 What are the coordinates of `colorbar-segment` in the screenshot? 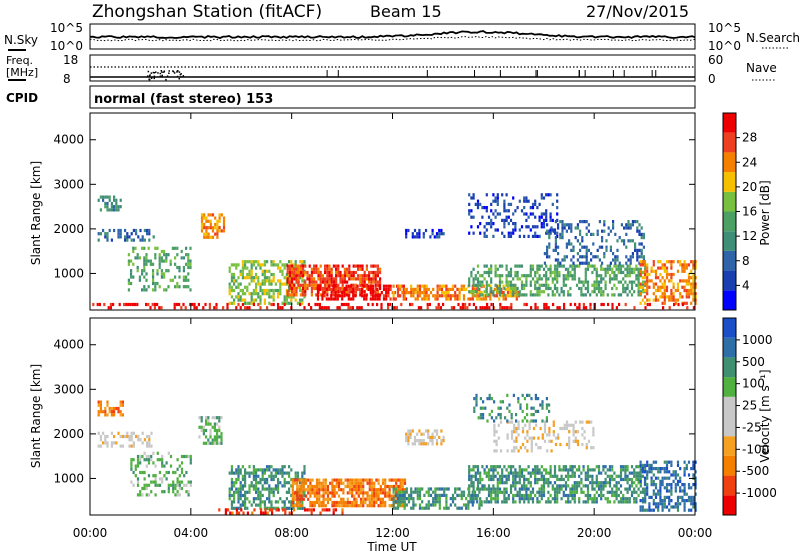 It's located at (729, 387).